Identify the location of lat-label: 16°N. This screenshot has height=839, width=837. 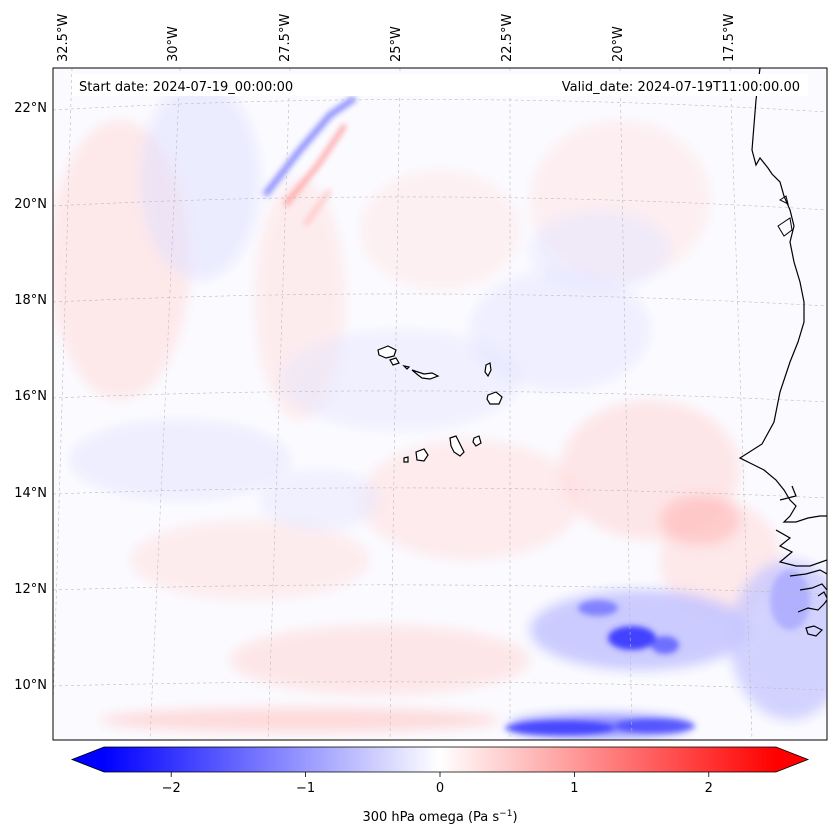
(30, 396).